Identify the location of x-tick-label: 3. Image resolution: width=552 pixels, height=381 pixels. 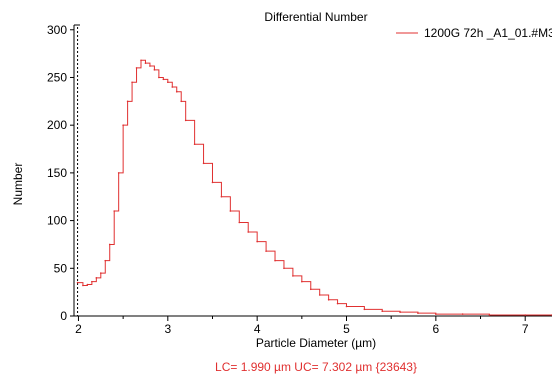
(167, 329).